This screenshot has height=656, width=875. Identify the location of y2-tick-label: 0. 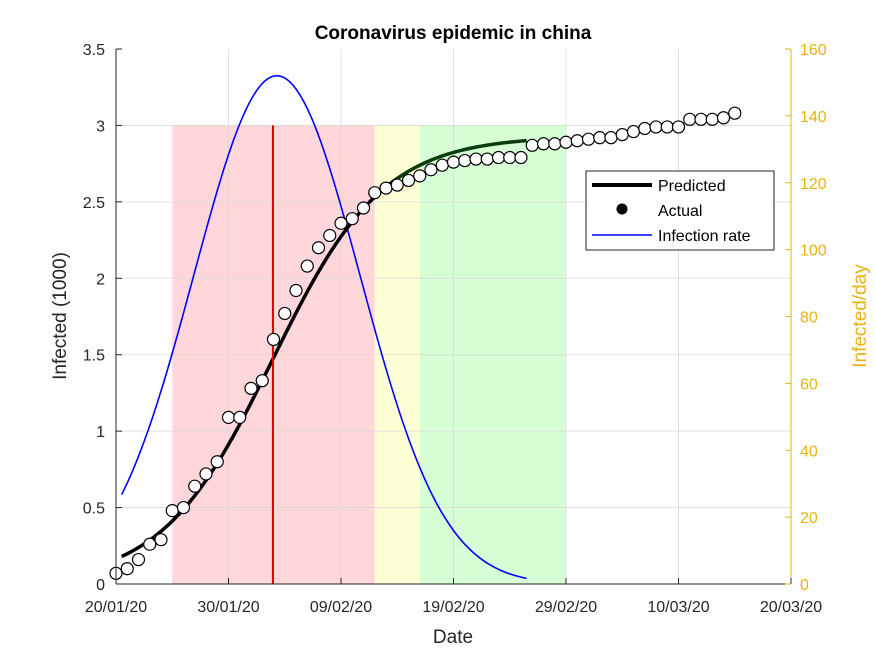
(804, 585).